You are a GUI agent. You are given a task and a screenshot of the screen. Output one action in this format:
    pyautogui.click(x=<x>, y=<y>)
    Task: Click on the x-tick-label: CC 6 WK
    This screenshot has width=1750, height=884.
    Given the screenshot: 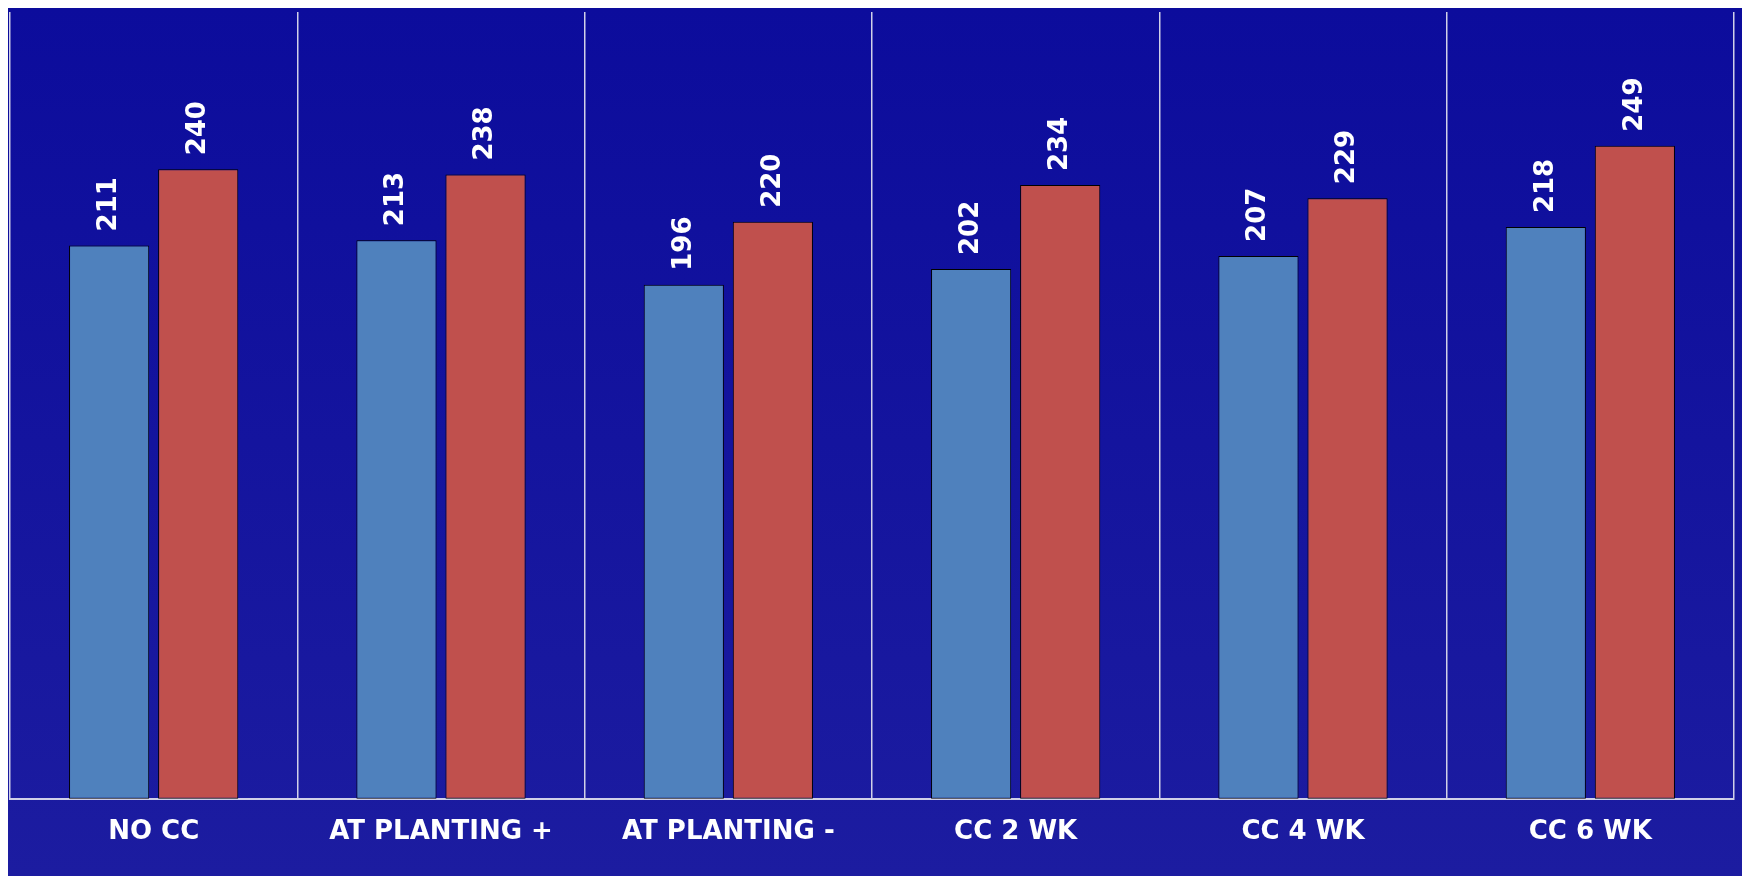 What is the action you would take?
    pyautogui.click(x=1590, y=830)
    